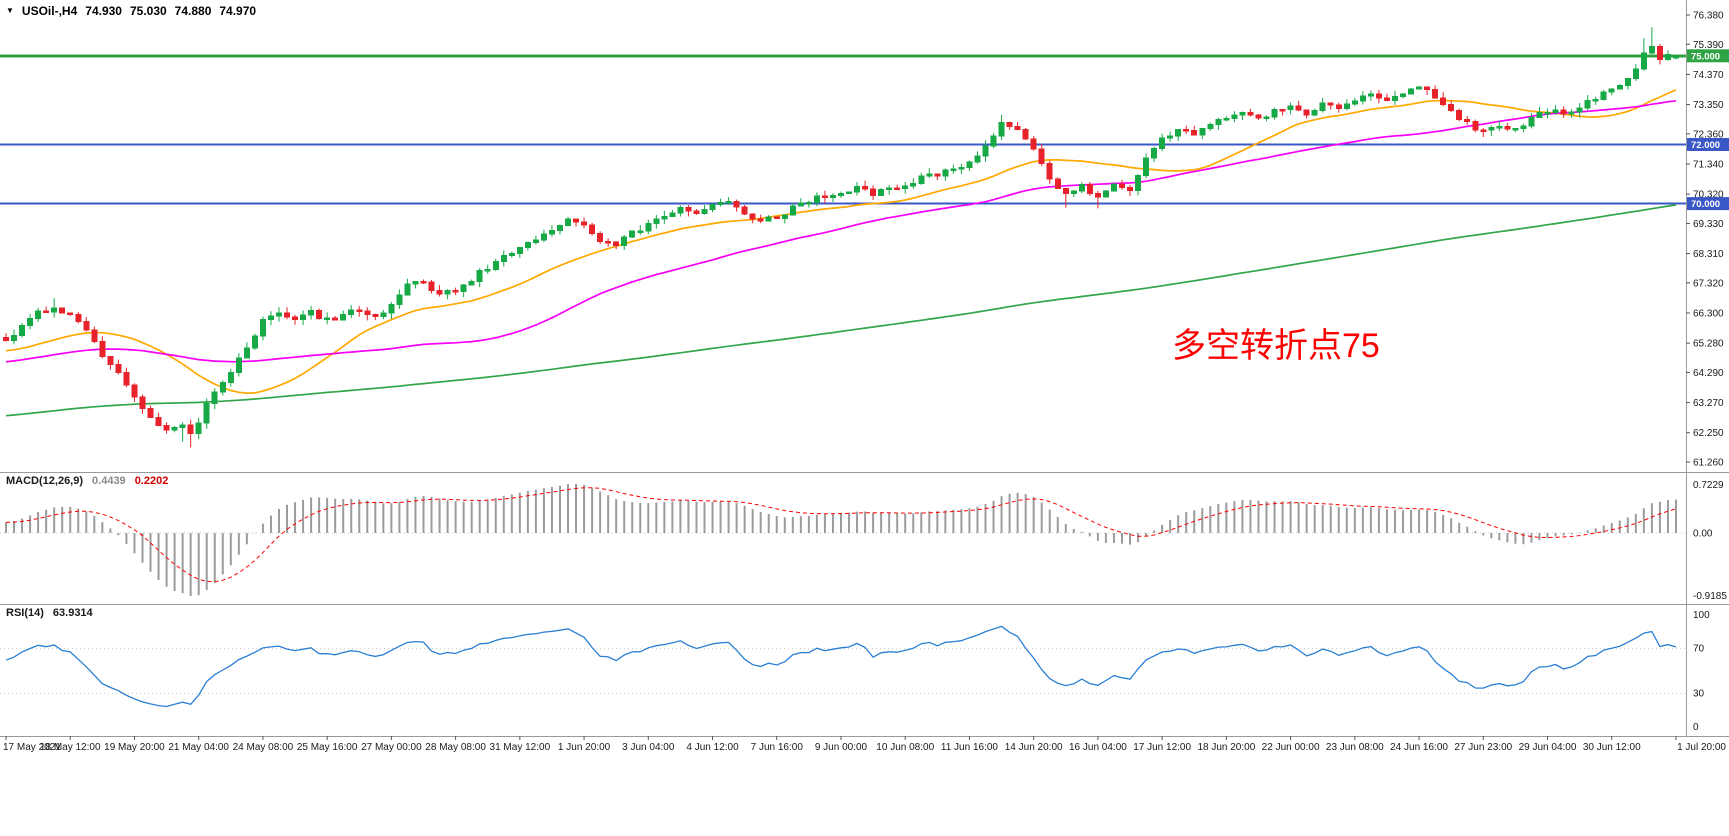 This screenshot has height=836, width=1729. Describe the element at coordinates (1291, 747) in the screenshot. I see `time-axis-label: 22 Jun 00:00` at that location.